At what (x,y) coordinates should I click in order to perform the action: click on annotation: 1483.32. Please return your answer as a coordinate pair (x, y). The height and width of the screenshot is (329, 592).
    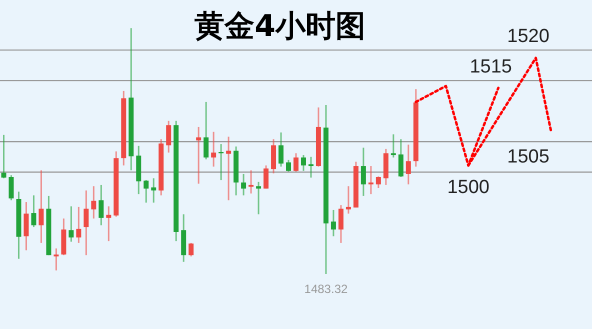
    Looking at the image, I should click on (326, 289).